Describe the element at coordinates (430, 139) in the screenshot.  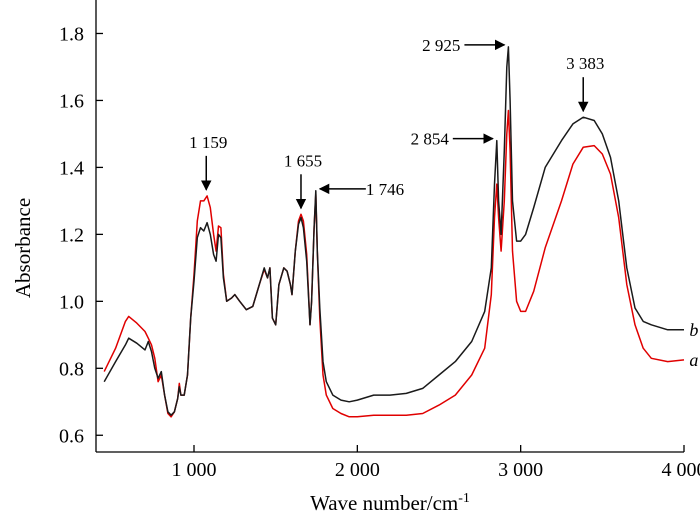
I see `annotation-label: 2 854` at that location.